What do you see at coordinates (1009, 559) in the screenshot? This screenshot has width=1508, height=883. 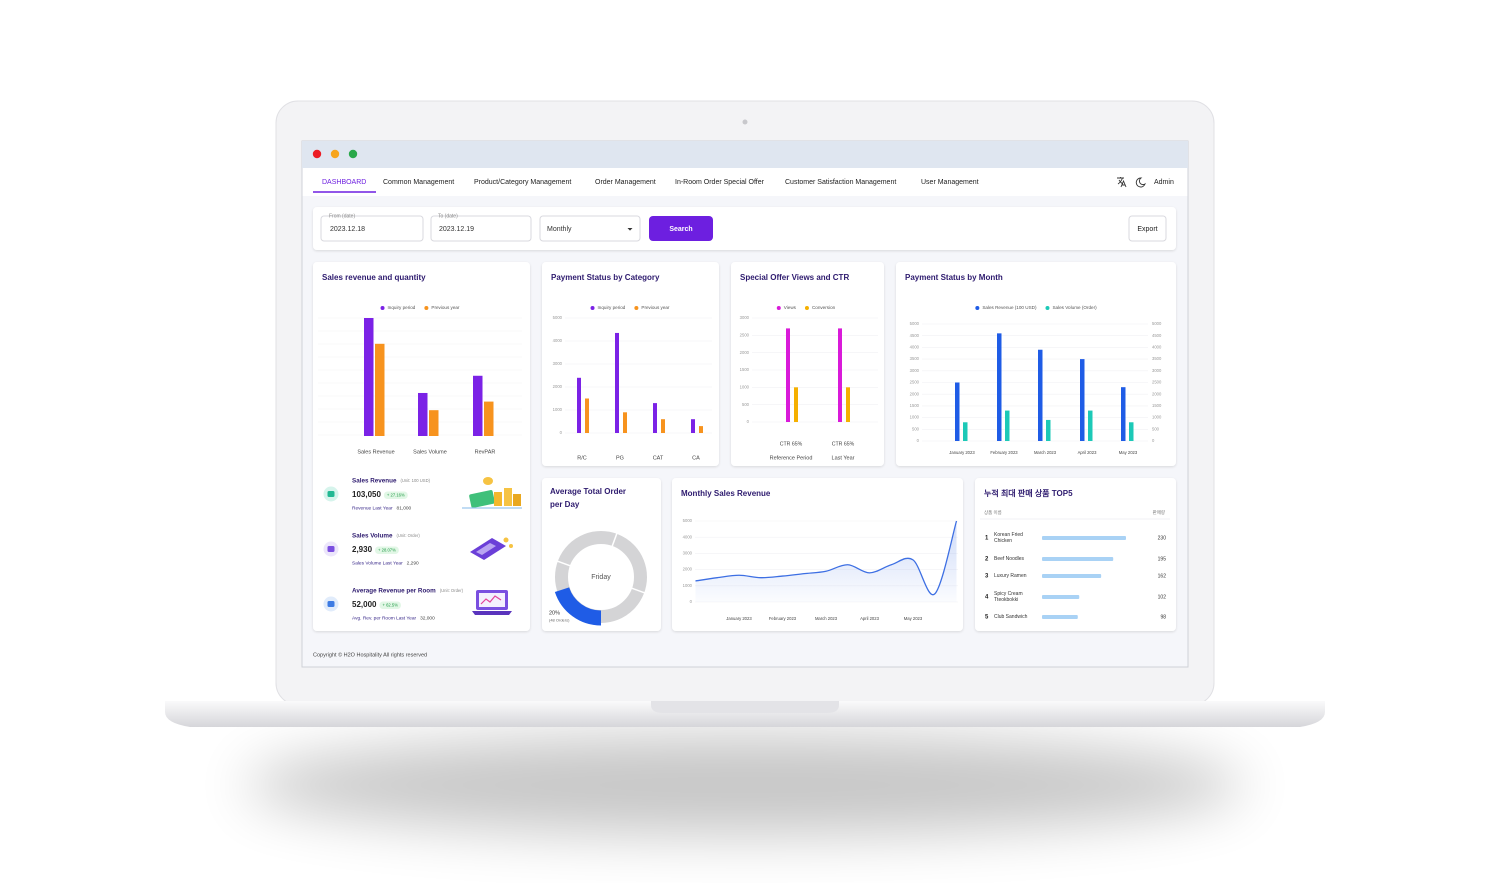 I see `product-name-box: Beef Noodles` at bounding box center [1009, 559].